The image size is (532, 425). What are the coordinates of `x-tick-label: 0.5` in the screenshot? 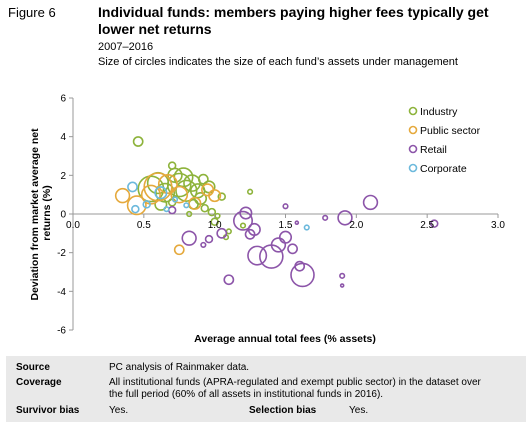 It's located at (144, 225).